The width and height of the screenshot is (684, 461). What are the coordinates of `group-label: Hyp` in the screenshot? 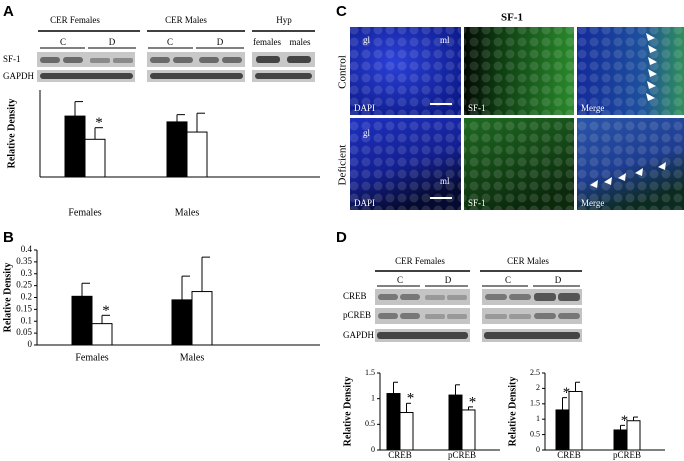 It's located at (284, 20).